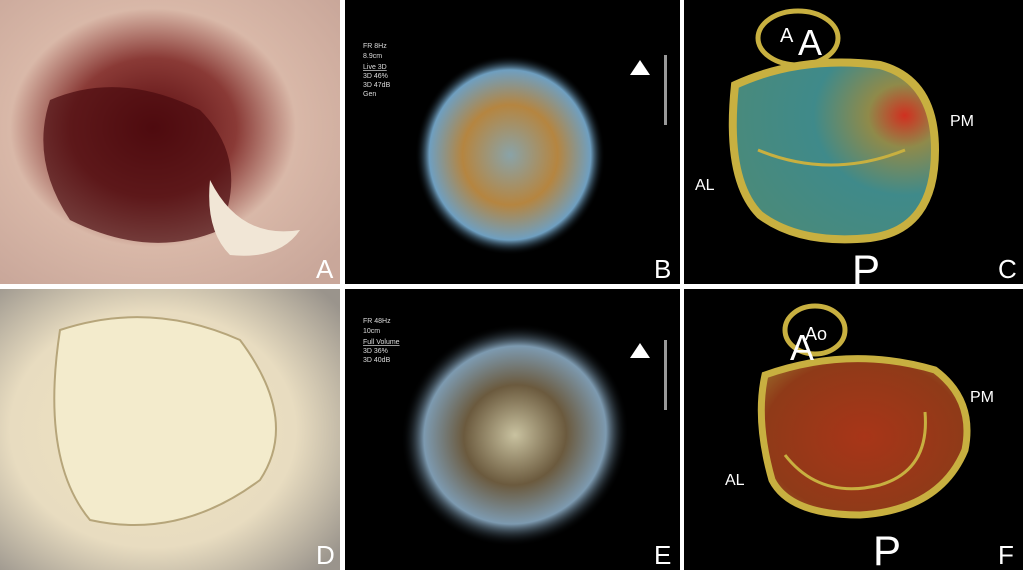 The image size is (1023, 570). Describe the element at coordinates (377, 360) in the screenshot. I see `overlay-text: 3D 40dB` at that location.